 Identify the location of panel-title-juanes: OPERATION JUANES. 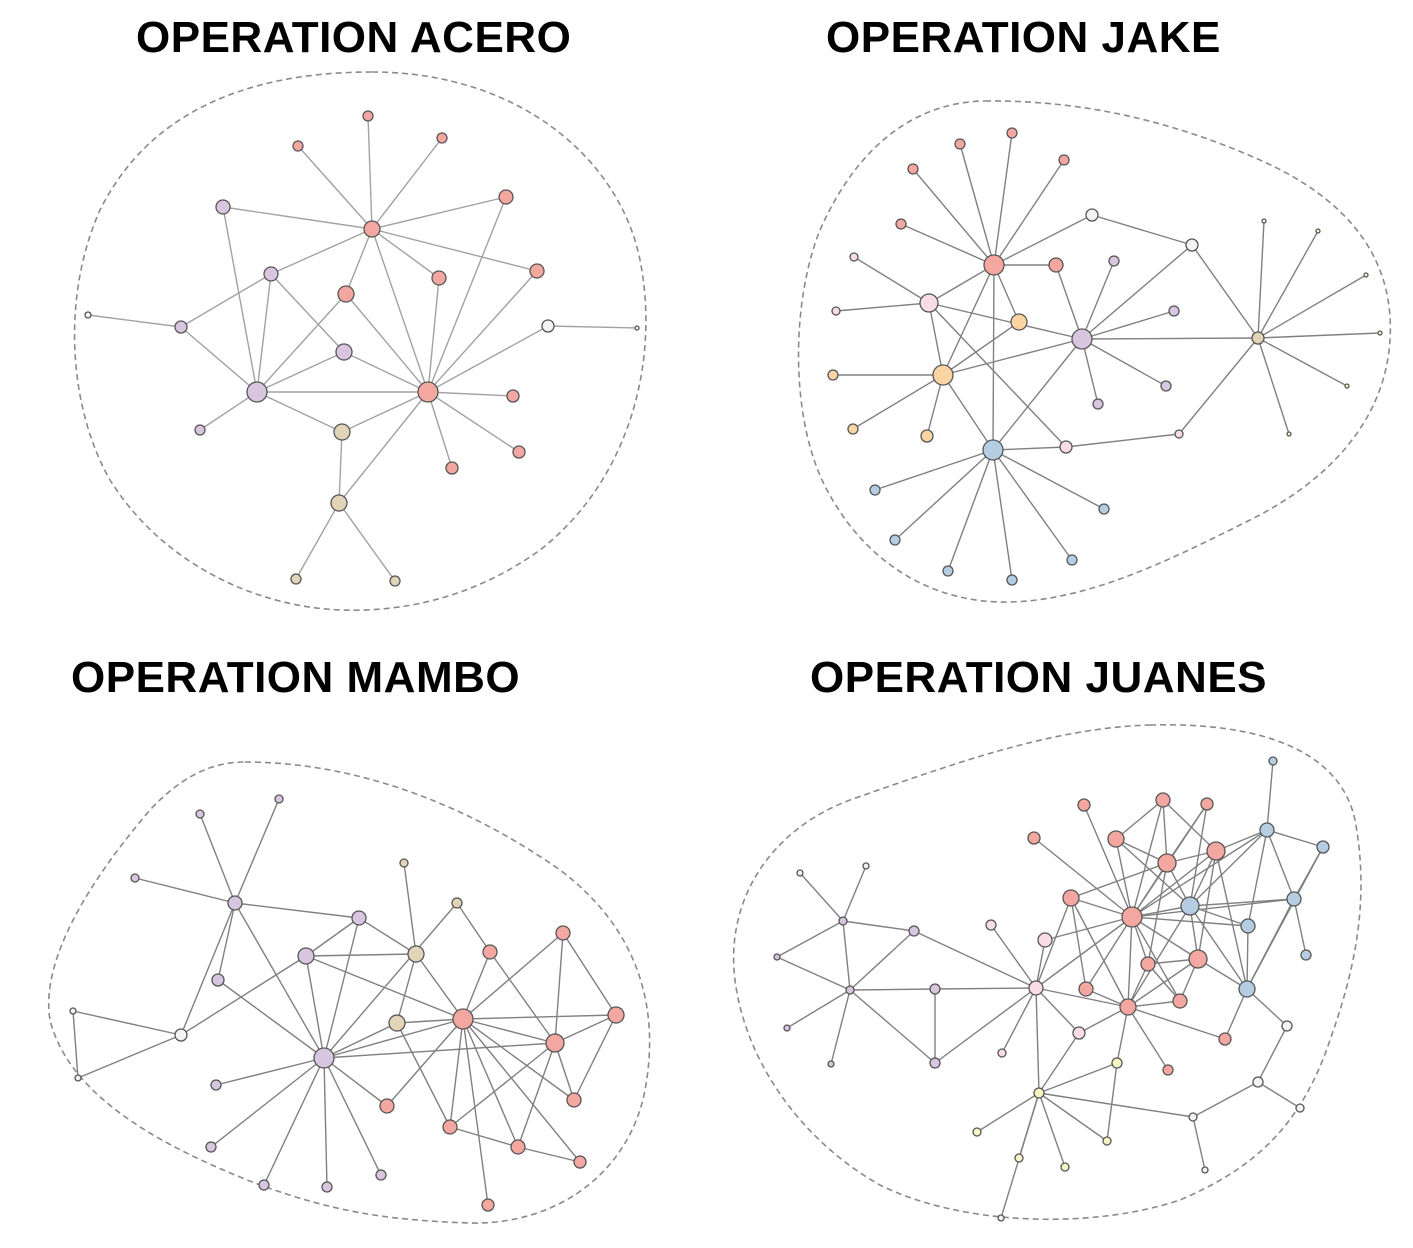
(1039, 677).